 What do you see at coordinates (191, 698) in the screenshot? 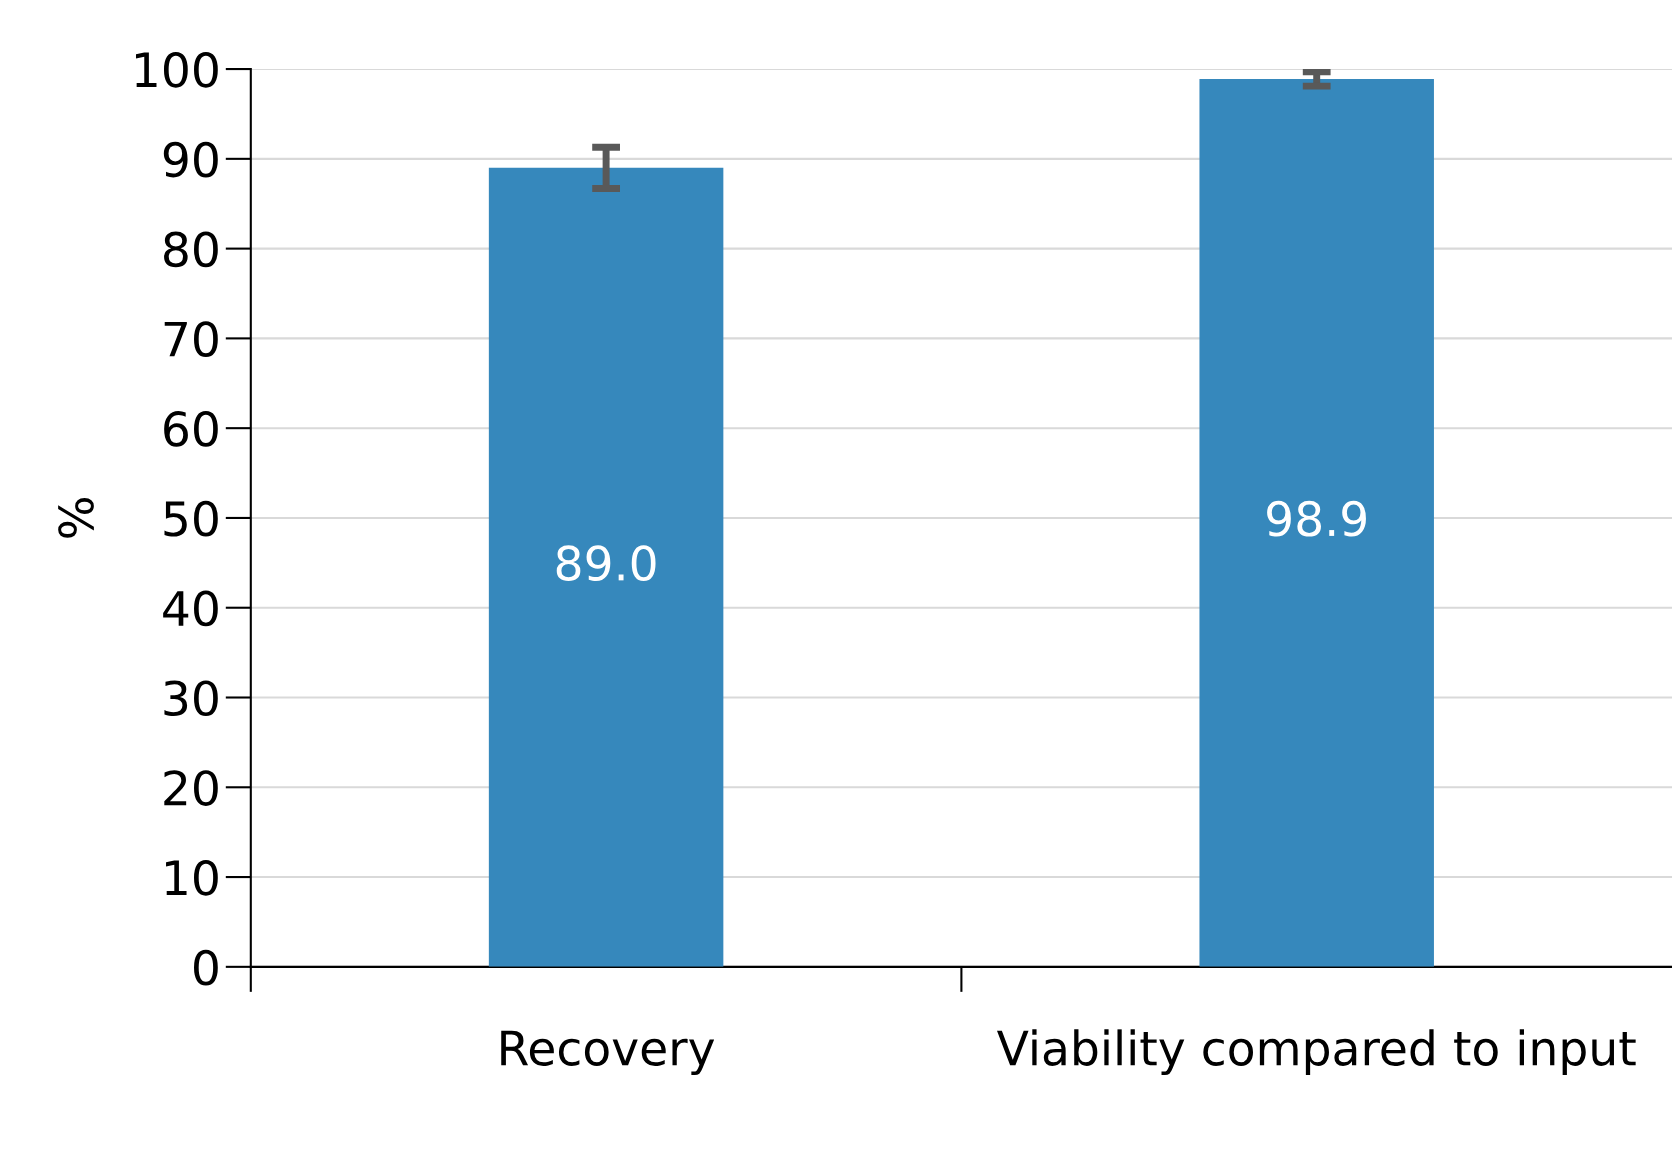
I see `y-tick-label: 30` at bounding box center [191, 698].